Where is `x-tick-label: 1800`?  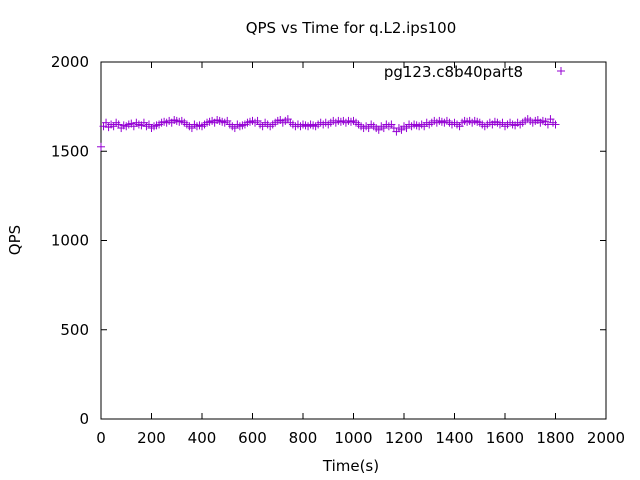 x-tick-label: 1800 is located at coordinates (555, 438).